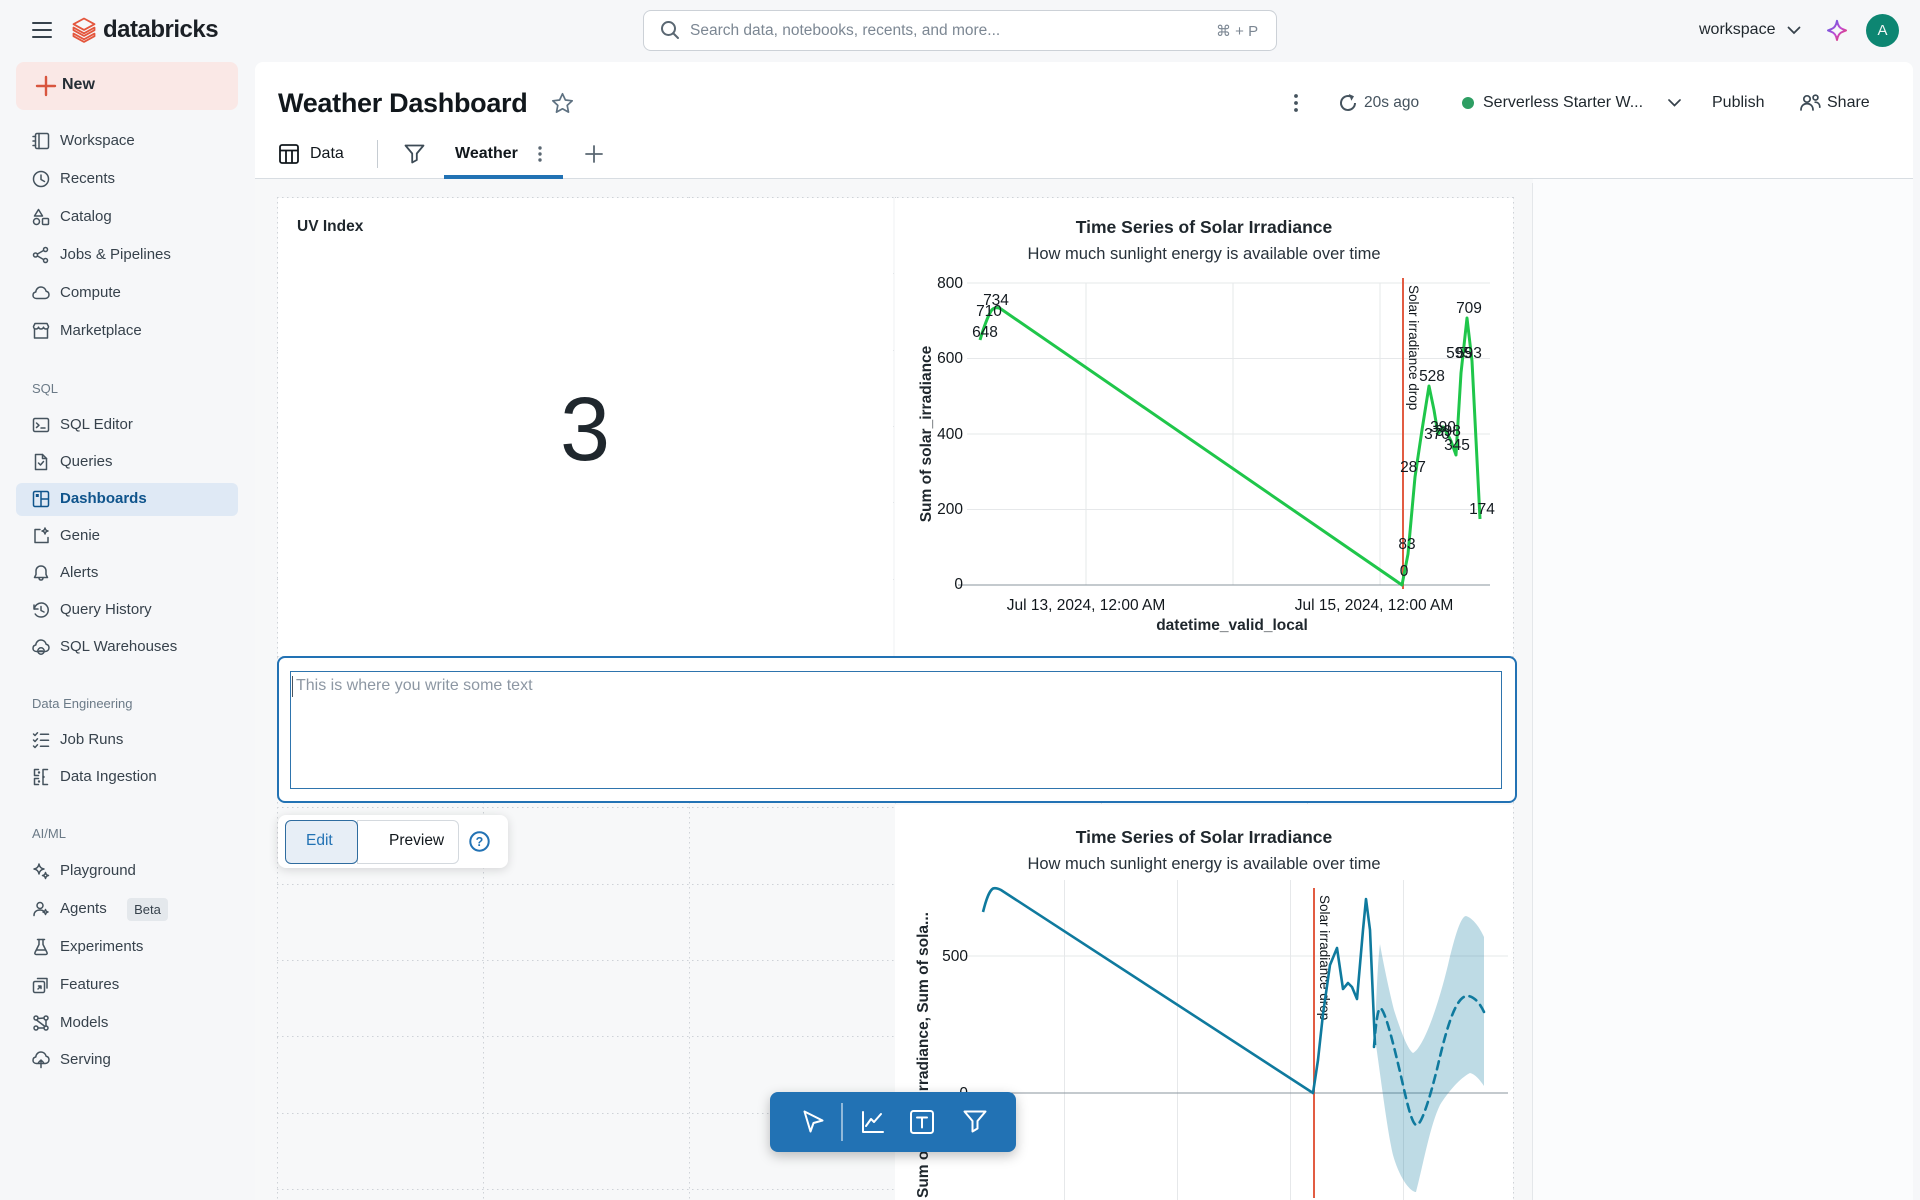  Describe the element at coordinates (1469, 308) in the screenshot. I see `svg-text: 709` at that location.